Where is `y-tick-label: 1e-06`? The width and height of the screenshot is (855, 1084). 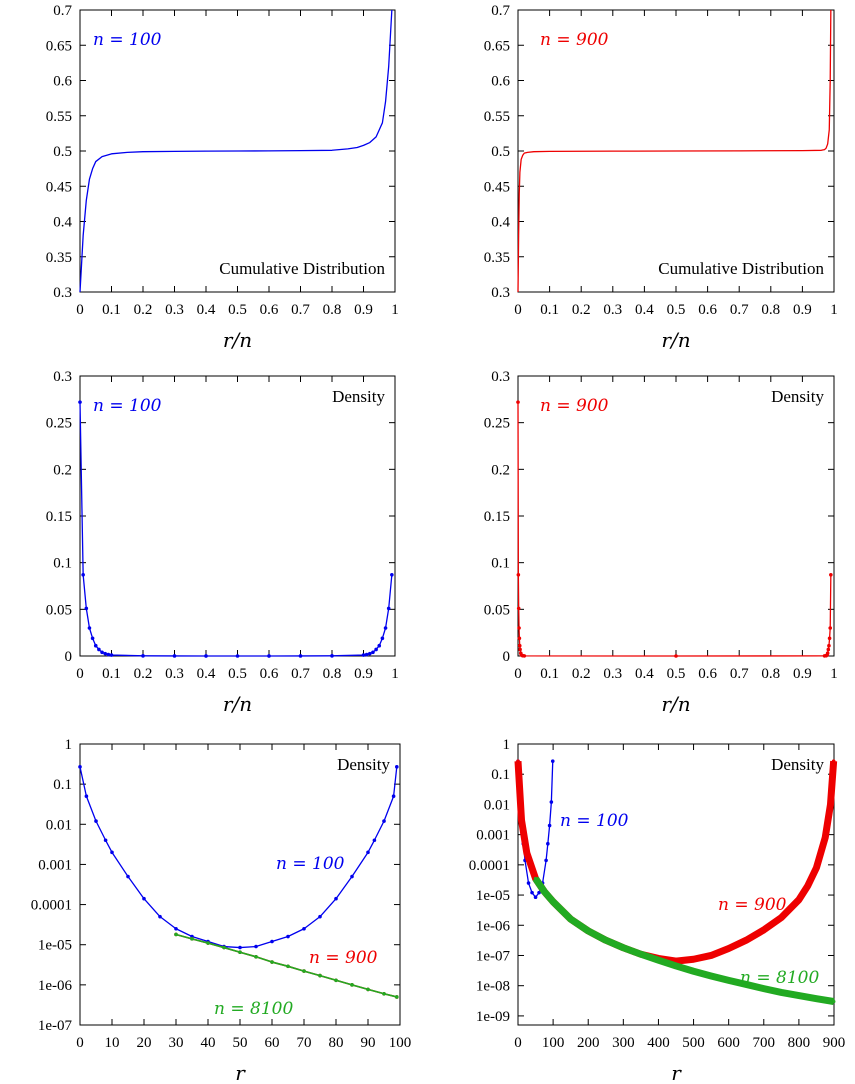 y-tick-label: 1e-06 is located at coordinates (55, 986).